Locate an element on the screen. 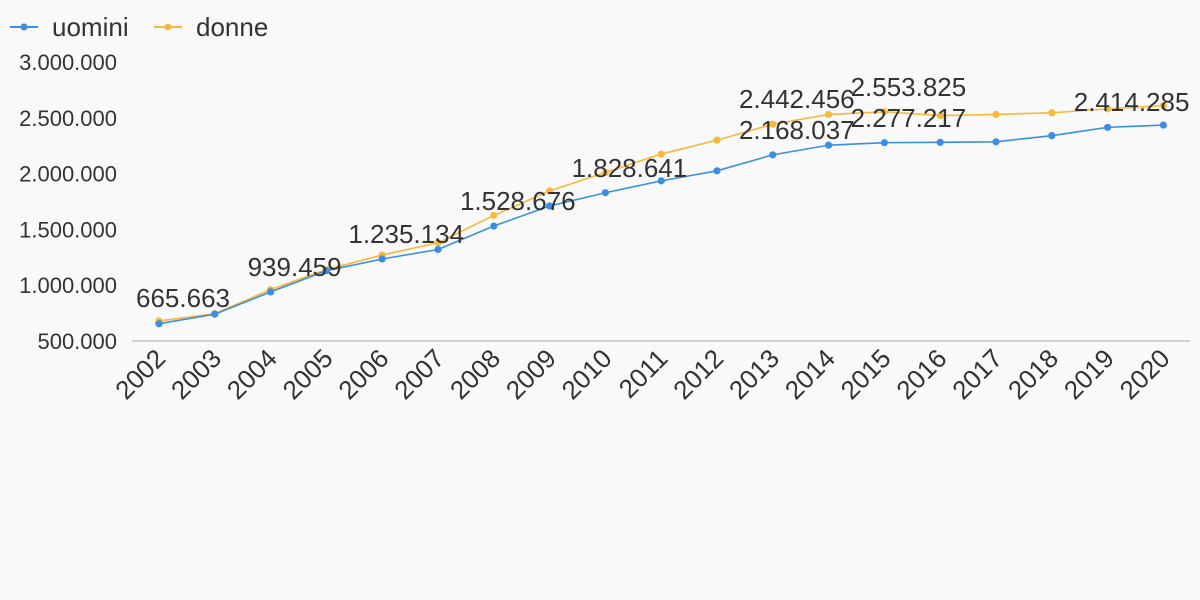 Image resolution: width=1200 pixels, height=600 pixels. x-tick-label: 2009 is located at coordinates (531, 374).